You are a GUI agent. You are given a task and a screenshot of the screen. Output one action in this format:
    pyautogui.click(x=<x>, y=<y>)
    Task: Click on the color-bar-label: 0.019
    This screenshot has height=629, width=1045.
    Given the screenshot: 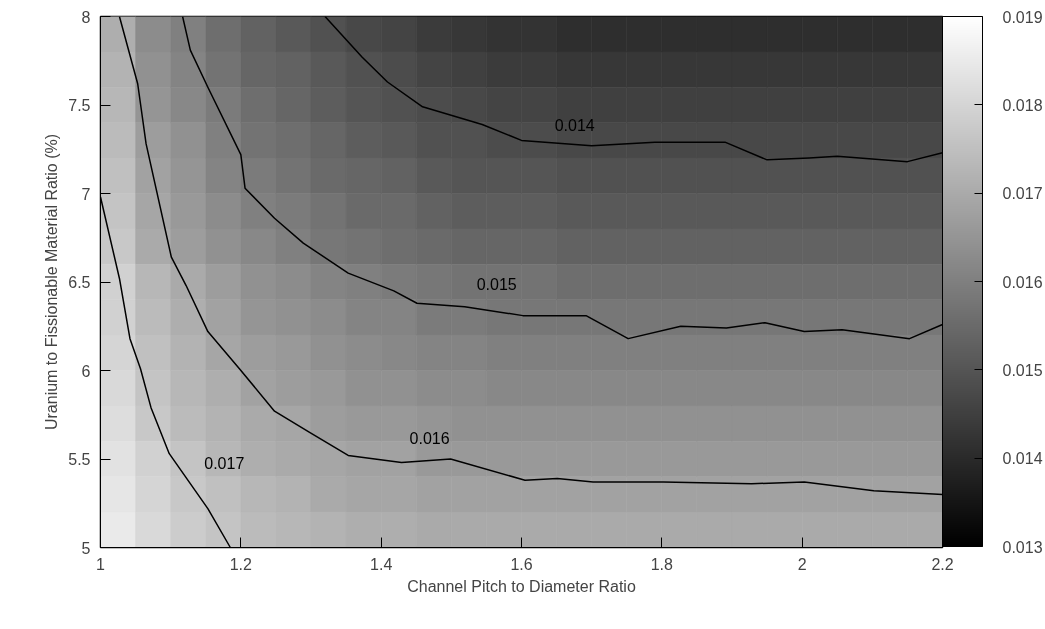 What is the action you would take?
    pyautogui.click(x=1022, y=17)
    